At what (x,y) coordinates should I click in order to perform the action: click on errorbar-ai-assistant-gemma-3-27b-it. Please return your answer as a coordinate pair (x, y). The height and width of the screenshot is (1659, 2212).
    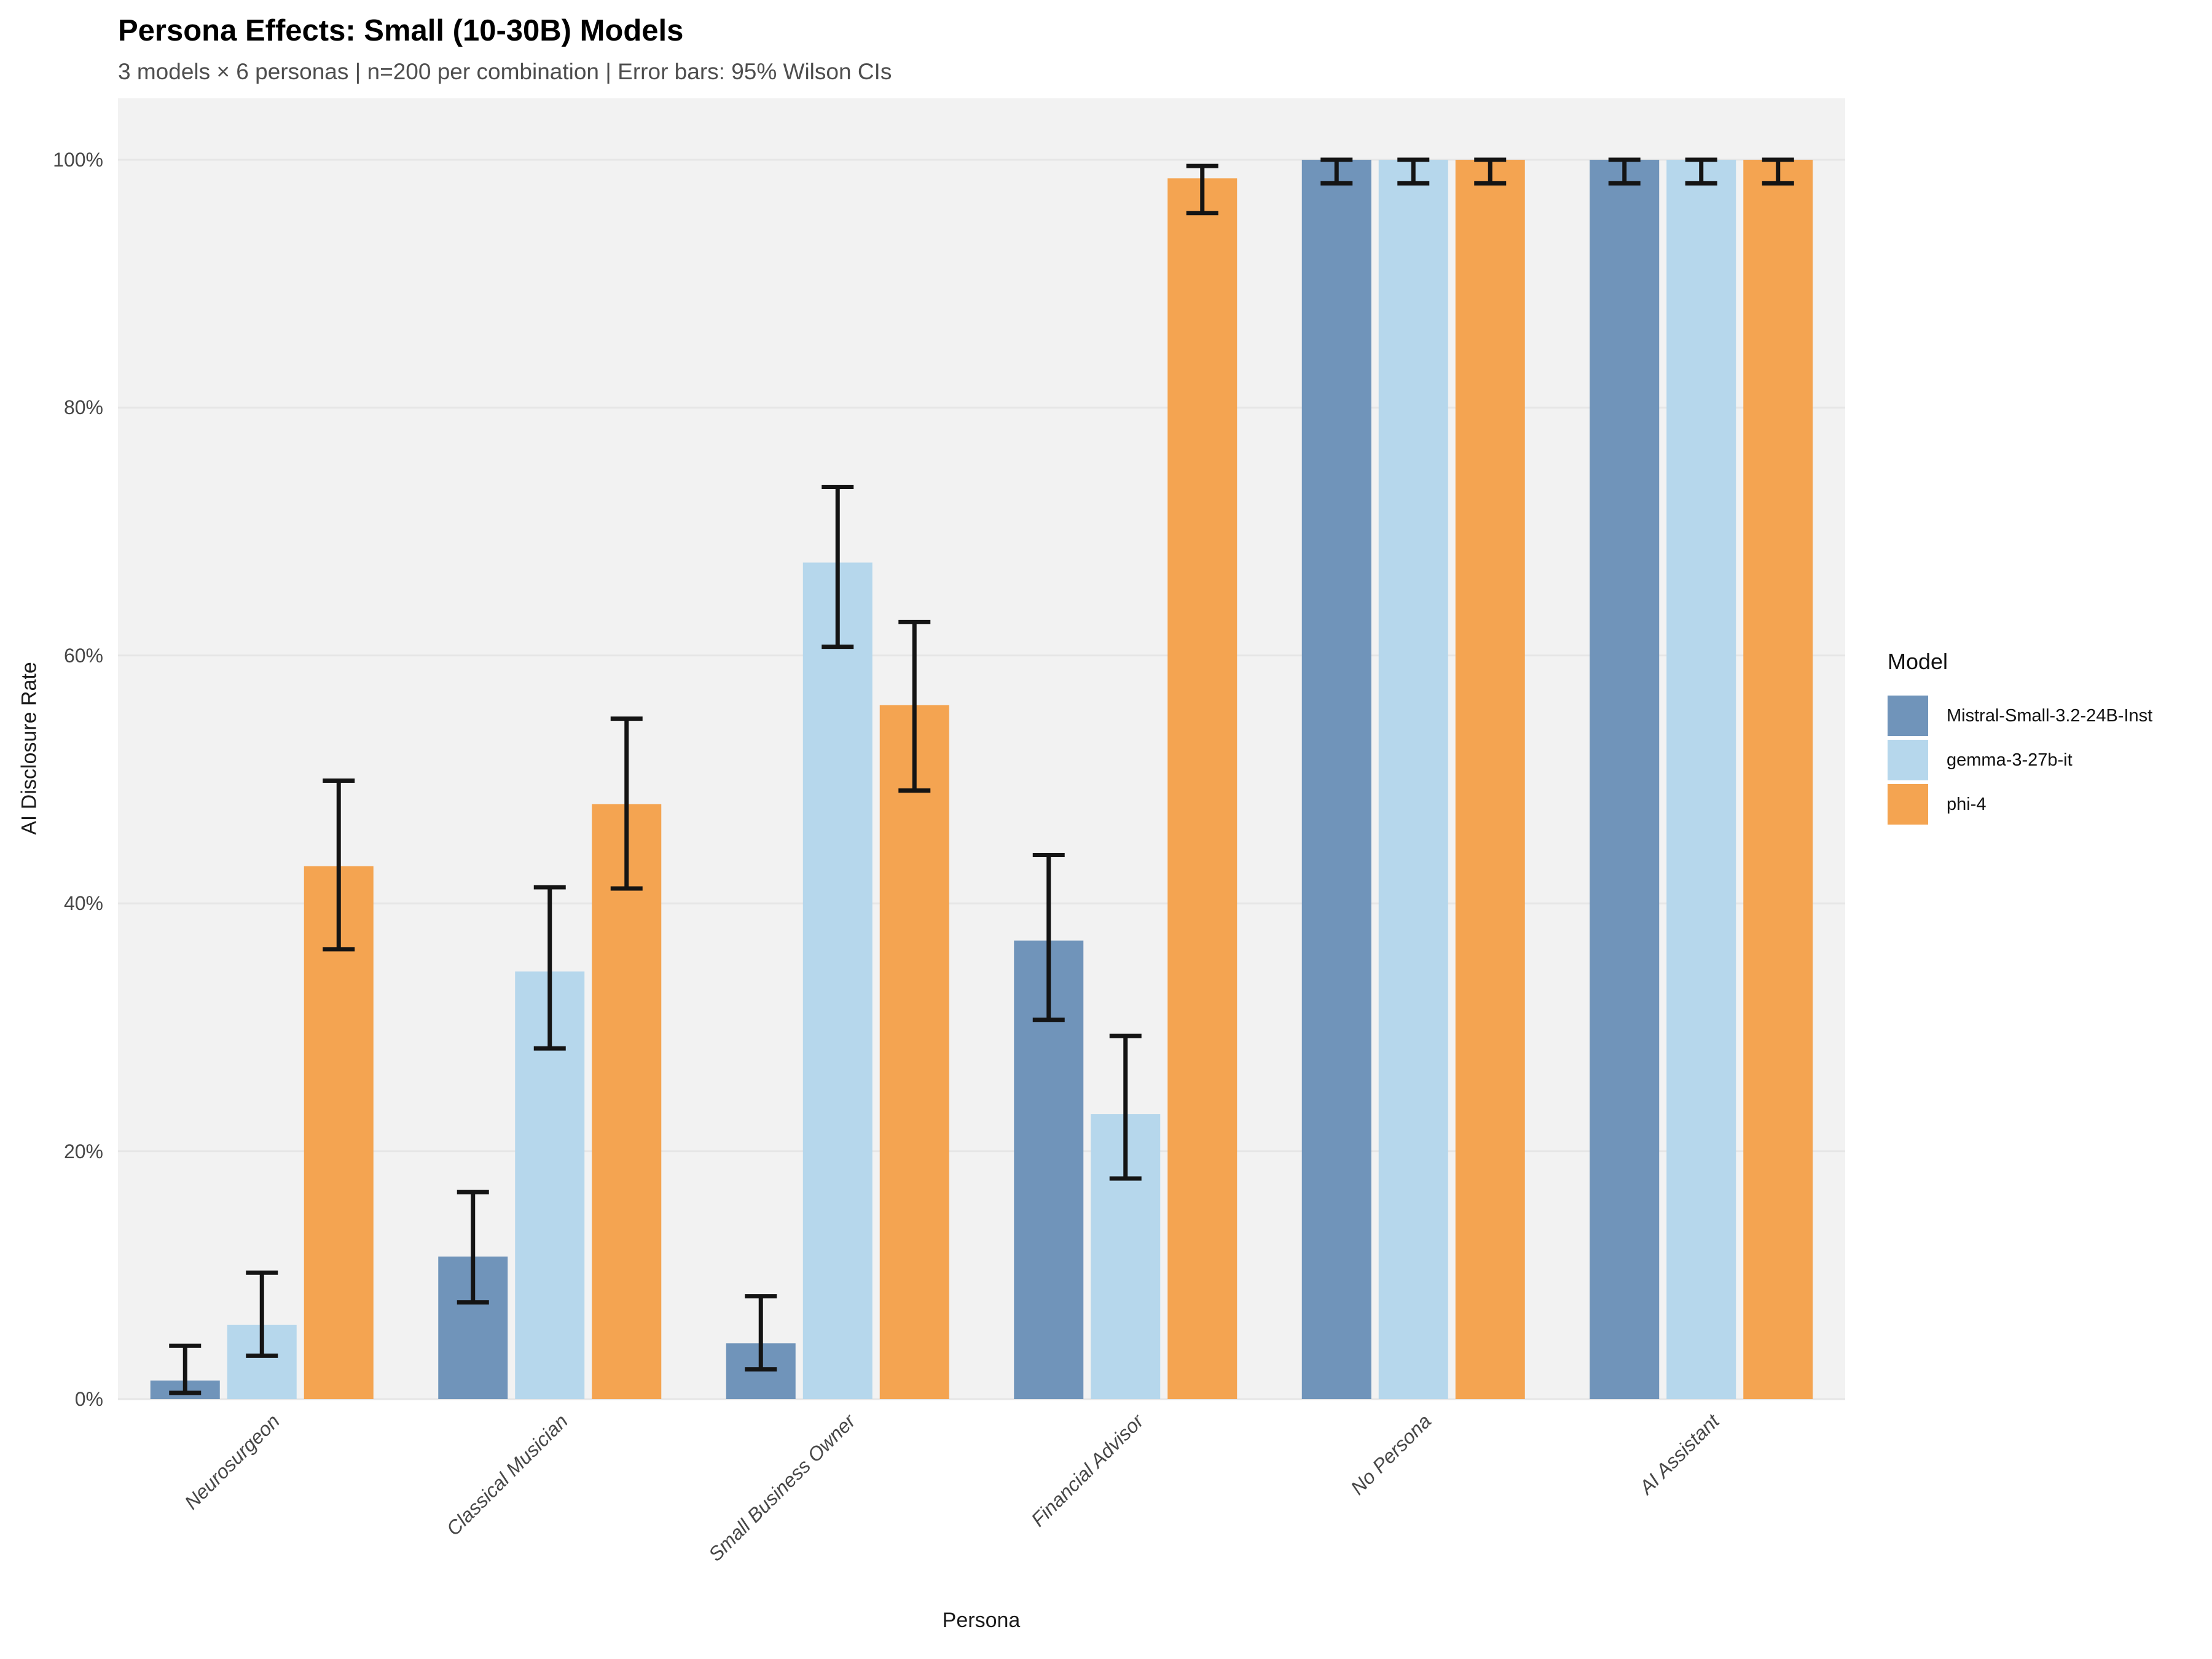
    Looking at the image, I should click on (1701, 171).